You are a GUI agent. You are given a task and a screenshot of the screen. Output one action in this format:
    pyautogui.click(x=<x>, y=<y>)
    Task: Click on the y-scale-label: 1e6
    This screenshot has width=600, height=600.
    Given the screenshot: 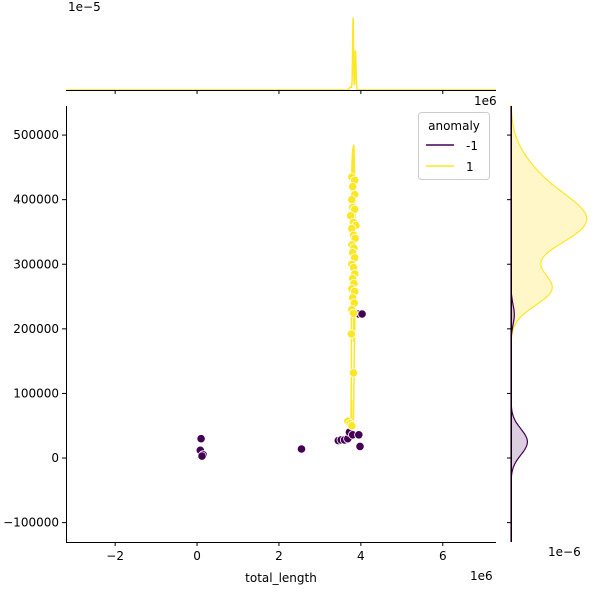 What is the action you would take?
    pyautogui.click(x=485, y=101)
    